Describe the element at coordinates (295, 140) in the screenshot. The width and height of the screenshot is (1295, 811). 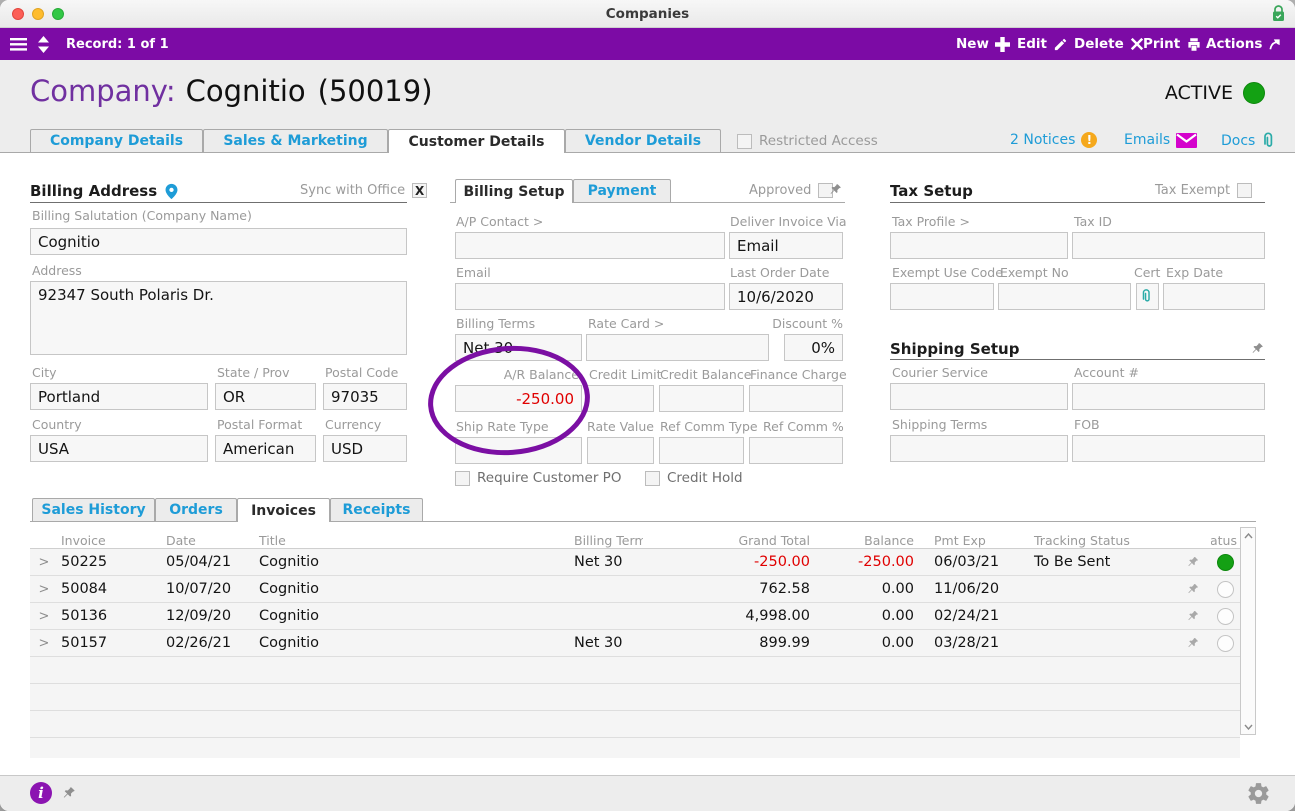
I see `tab-sales-marketing: Sales & Marketing` at that location.